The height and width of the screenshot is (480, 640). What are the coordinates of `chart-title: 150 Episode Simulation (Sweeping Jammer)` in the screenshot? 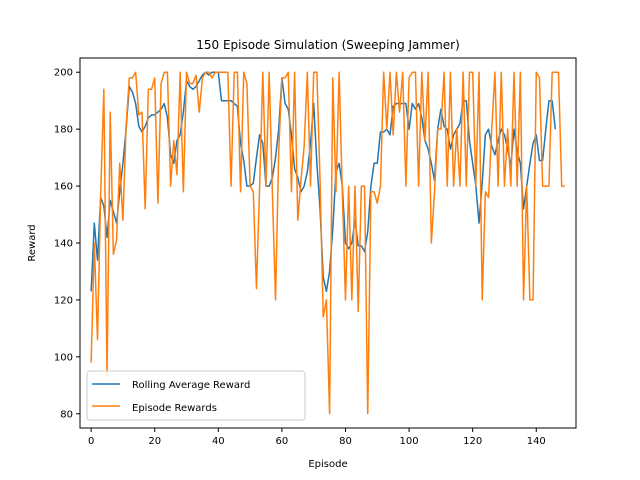 It's located at (328, 45).